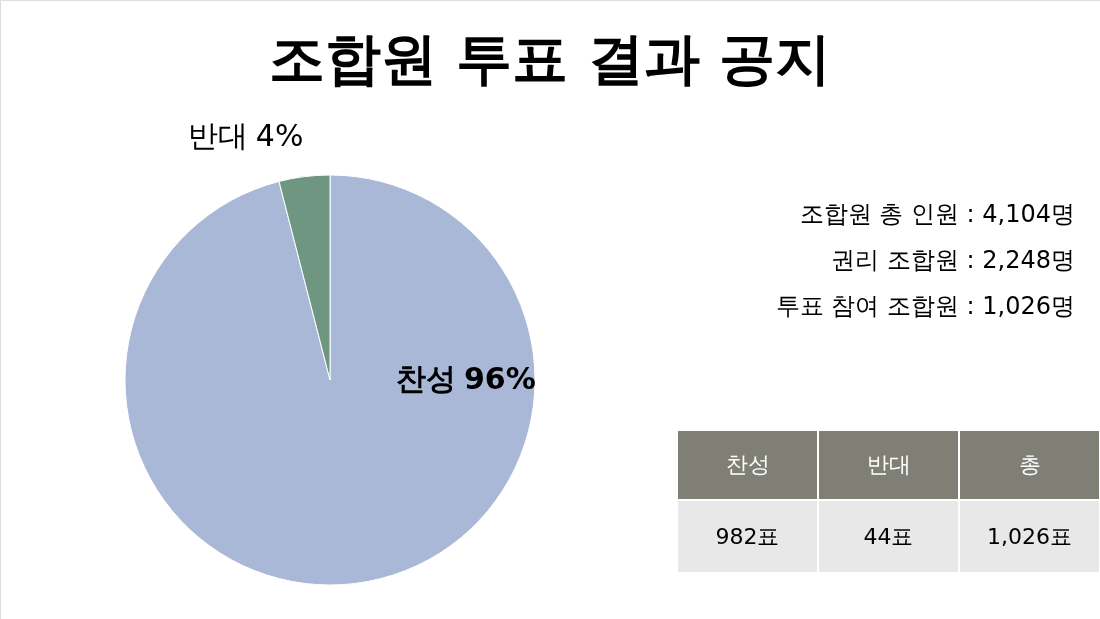  I want to click on data-label: 96%, so click(500, 378).